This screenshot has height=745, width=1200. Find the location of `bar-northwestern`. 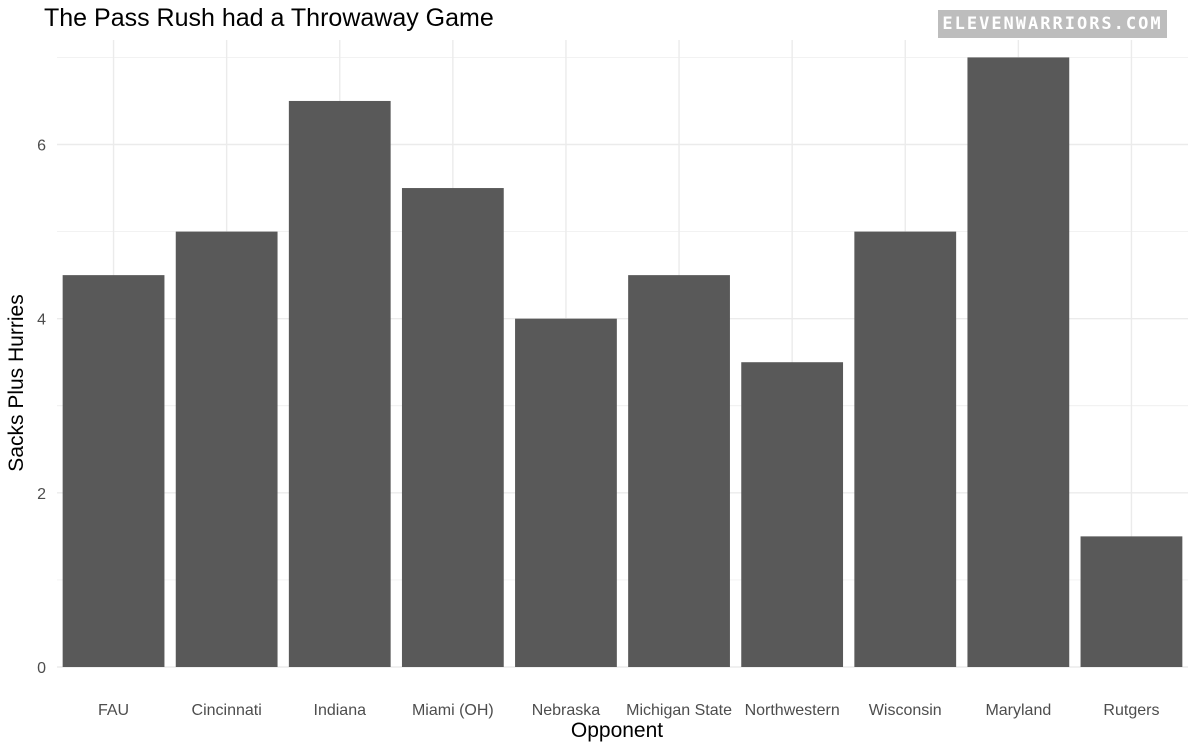

bar-northwestern is located at coordinates (792, 514).